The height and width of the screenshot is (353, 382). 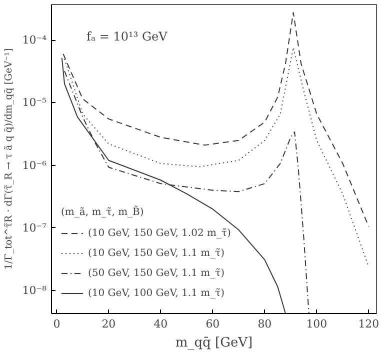 I want to click on y-axis-title: 1/Γ_tot^τ̃R · dΓ(τ̃_R → τ ã q q̄)/dm_qq̄ [GeV⁻¹], so click(x=8, y=159).